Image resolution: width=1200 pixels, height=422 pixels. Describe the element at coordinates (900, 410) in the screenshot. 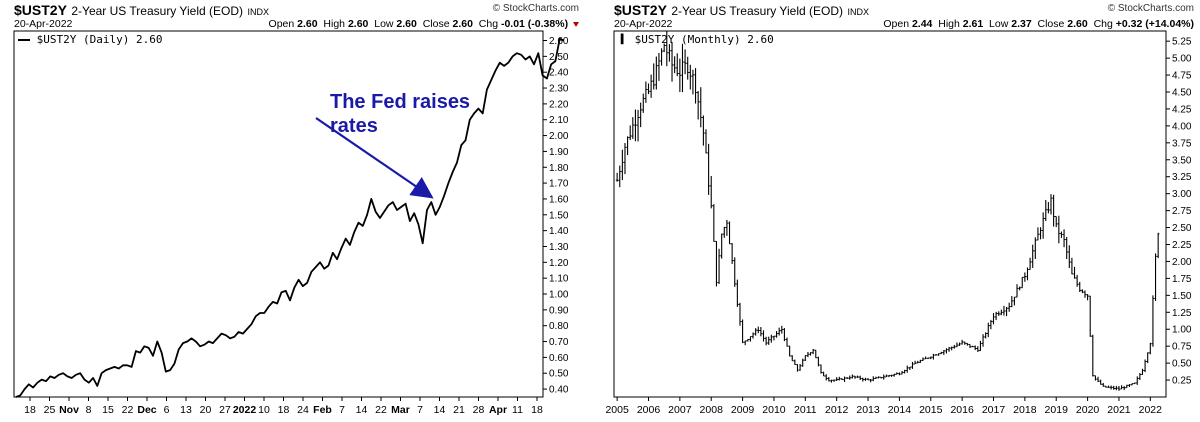

I see `x-tick-label: 2014` at that location.